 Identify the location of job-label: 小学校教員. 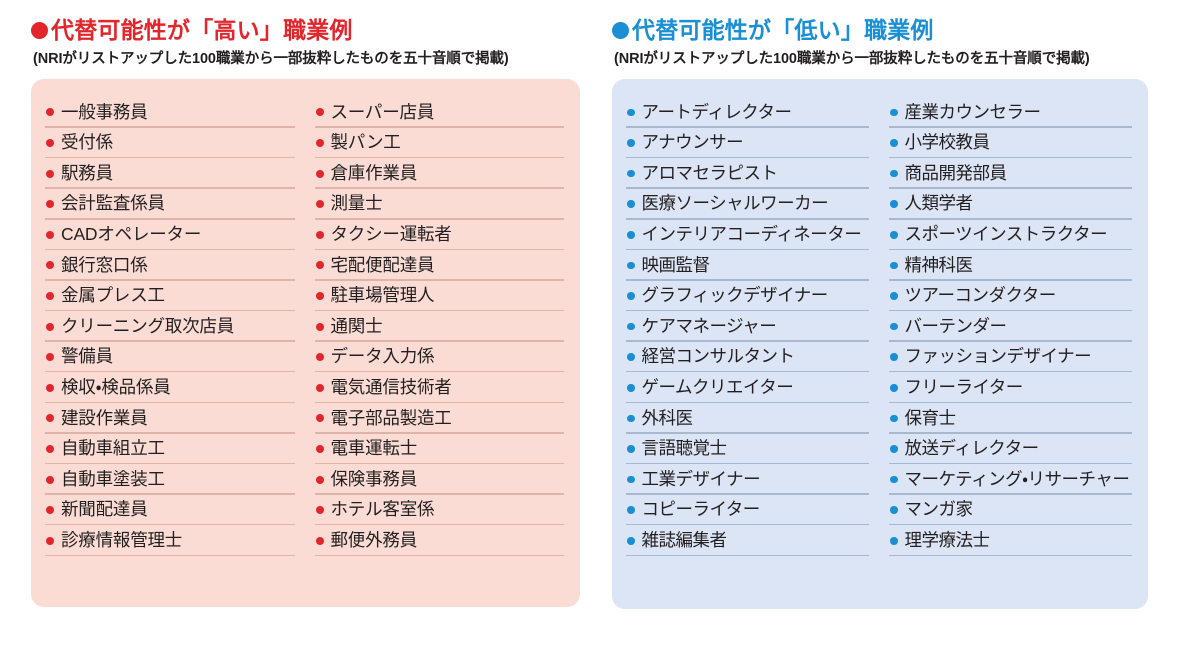
(947, 142).